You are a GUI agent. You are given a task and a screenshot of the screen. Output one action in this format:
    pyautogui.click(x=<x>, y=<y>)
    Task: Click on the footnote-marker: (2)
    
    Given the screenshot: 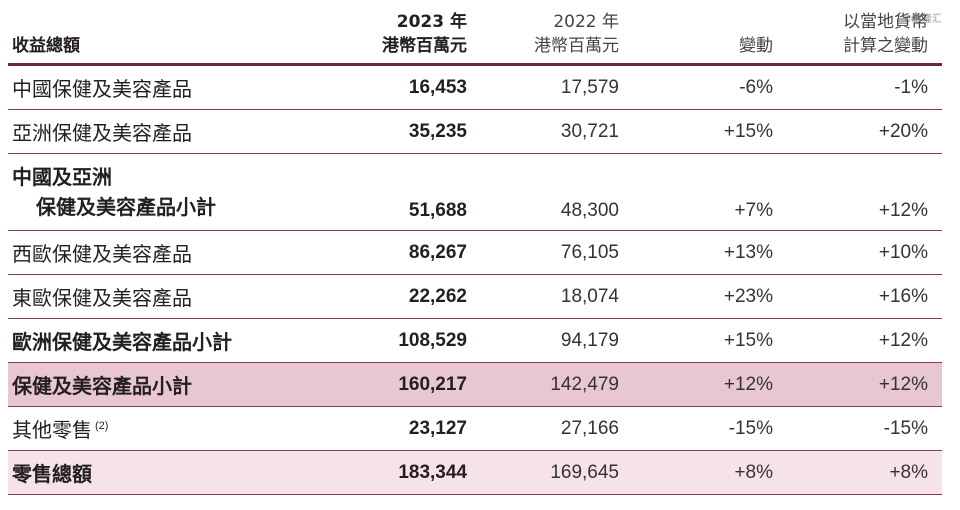 What is the action you would take?
    pyautogui.click(x=102, y=426)
    